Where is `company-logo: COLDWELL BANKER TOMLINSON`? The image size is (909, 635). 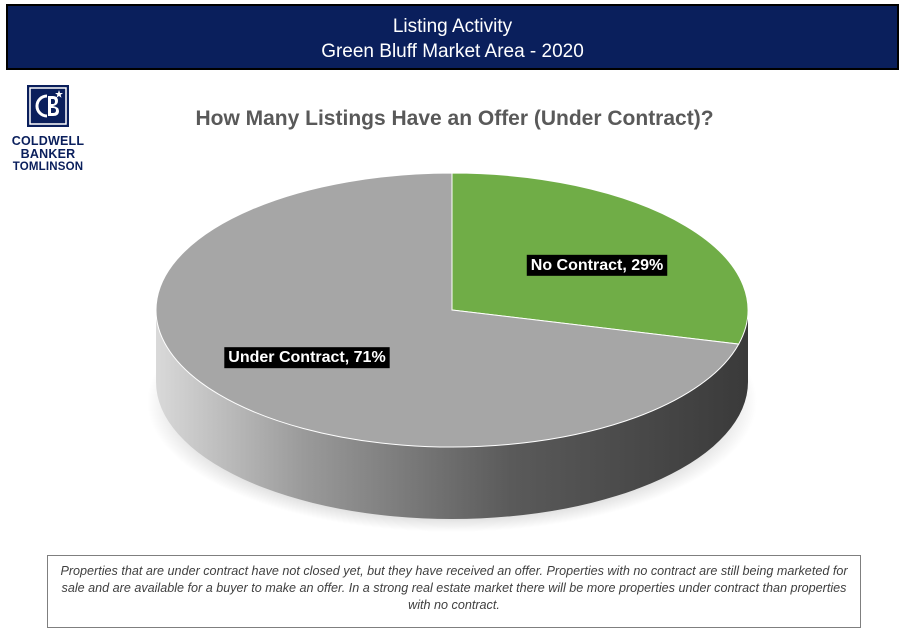 company-logo: COLDWELL BANKER TOMLINSON is located at coordinates (48, 129).